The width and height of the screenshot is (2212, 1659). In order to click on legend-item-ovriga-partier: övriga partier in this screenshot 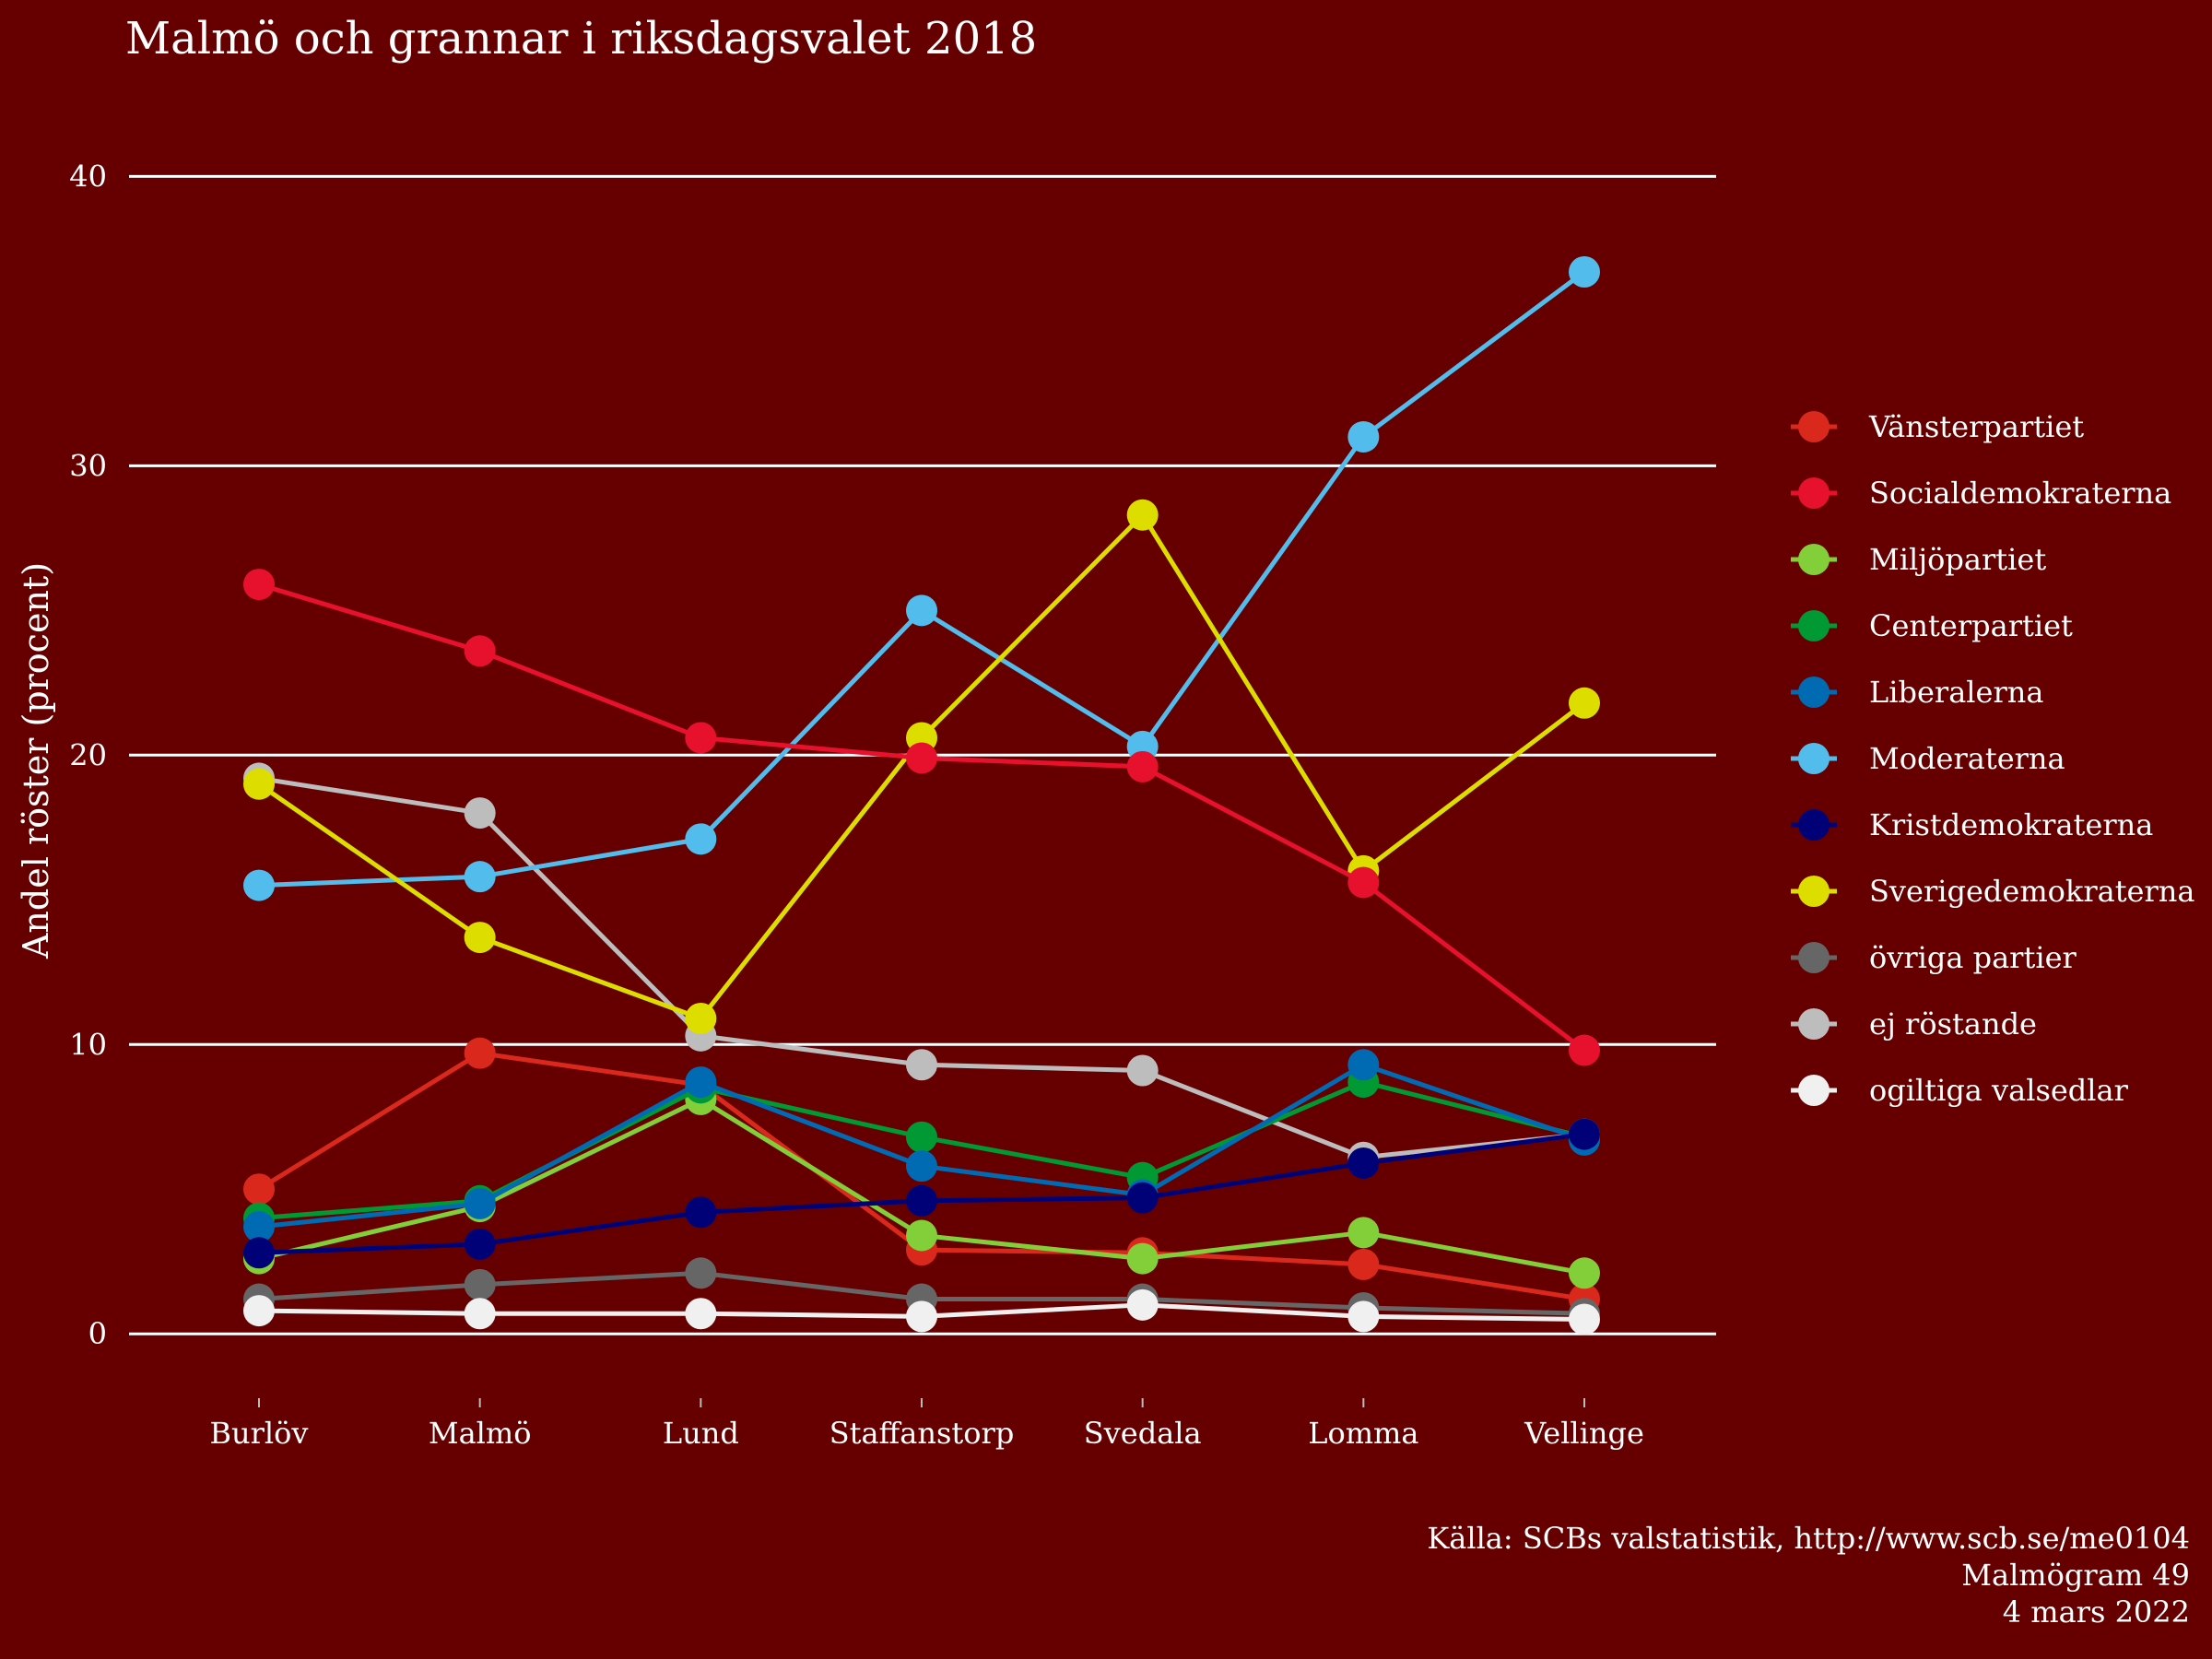, I will do `click(1934, 957)`.